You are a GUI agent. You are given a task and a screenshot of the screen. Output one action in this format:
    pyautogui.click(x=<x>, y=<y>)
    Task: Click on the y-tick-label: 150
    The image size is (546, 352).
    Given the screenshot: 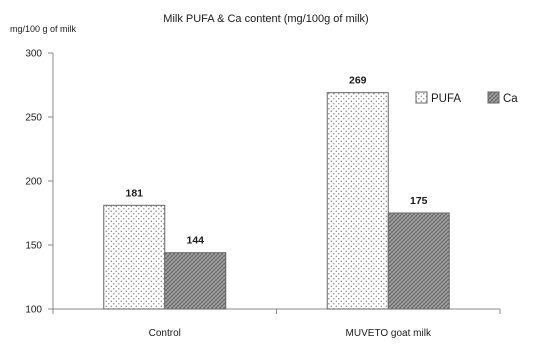 What is the action you would take?
    pyautogui.click(x=33, y=246)
    